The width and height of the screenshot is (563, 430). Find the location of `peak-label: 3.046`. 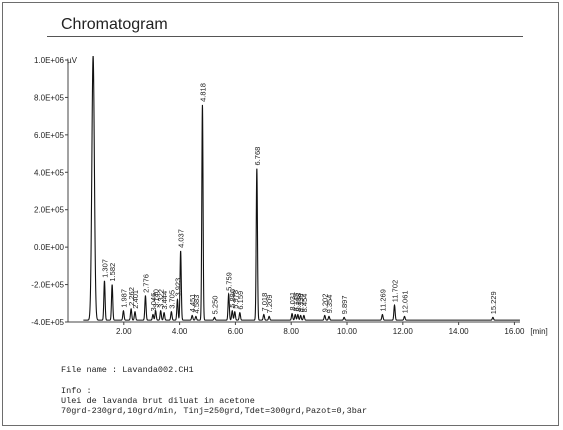

peak-label: 3.046 is located at coordinates (153, 302).